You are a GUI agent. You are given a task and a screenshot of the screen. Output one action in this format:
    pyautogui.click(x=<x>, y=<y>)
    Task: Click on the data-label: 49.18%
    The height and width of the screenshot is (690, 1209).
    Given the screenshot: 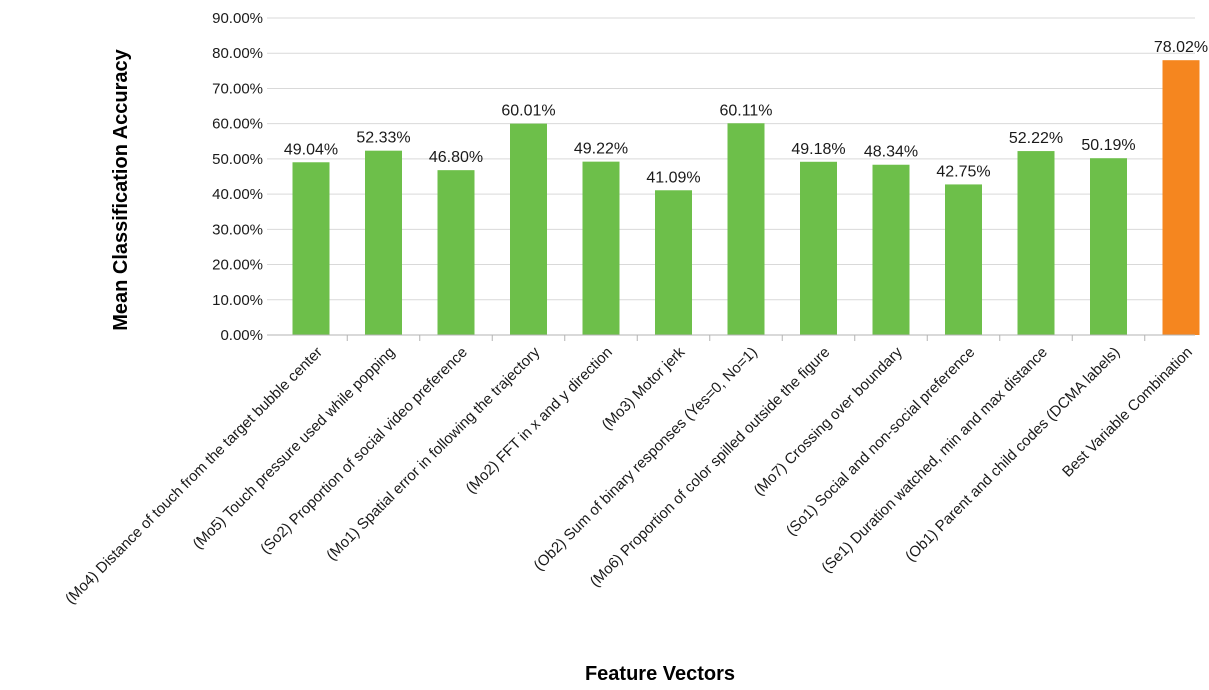 What is the action you would take?
    pyautogui.click(x=818, y=149)
    